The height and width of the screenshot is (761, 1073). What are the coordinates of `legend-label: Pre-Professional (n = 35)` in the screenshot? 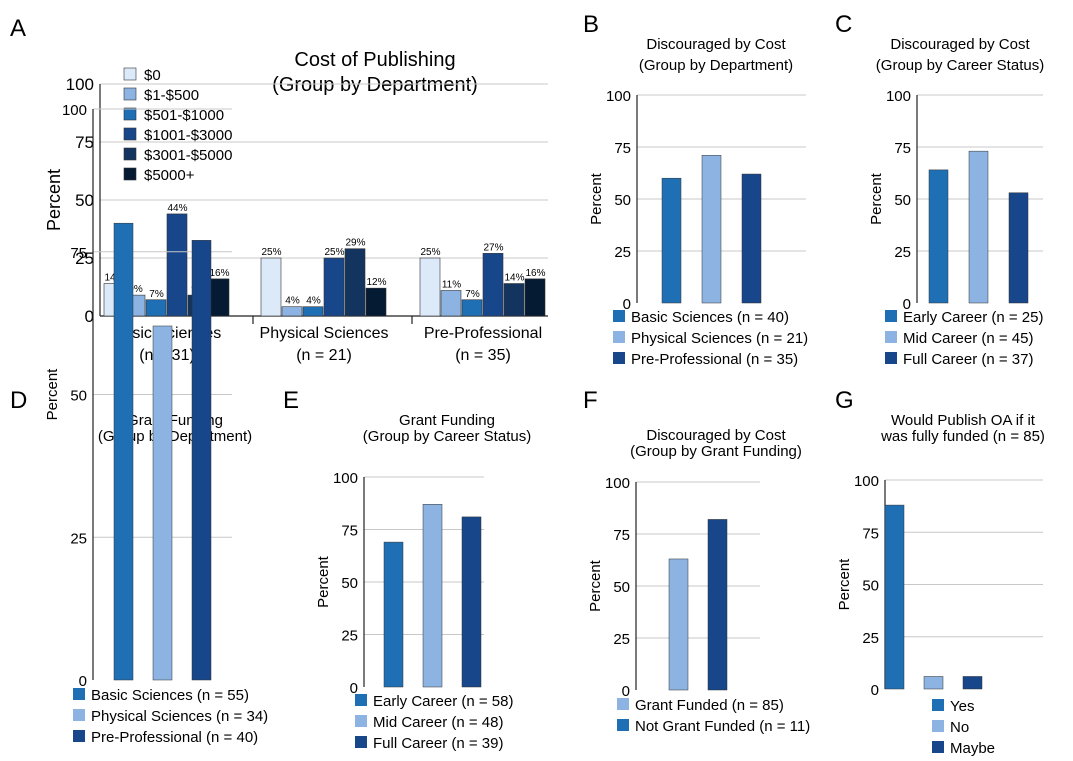 It's located at (714, 359).